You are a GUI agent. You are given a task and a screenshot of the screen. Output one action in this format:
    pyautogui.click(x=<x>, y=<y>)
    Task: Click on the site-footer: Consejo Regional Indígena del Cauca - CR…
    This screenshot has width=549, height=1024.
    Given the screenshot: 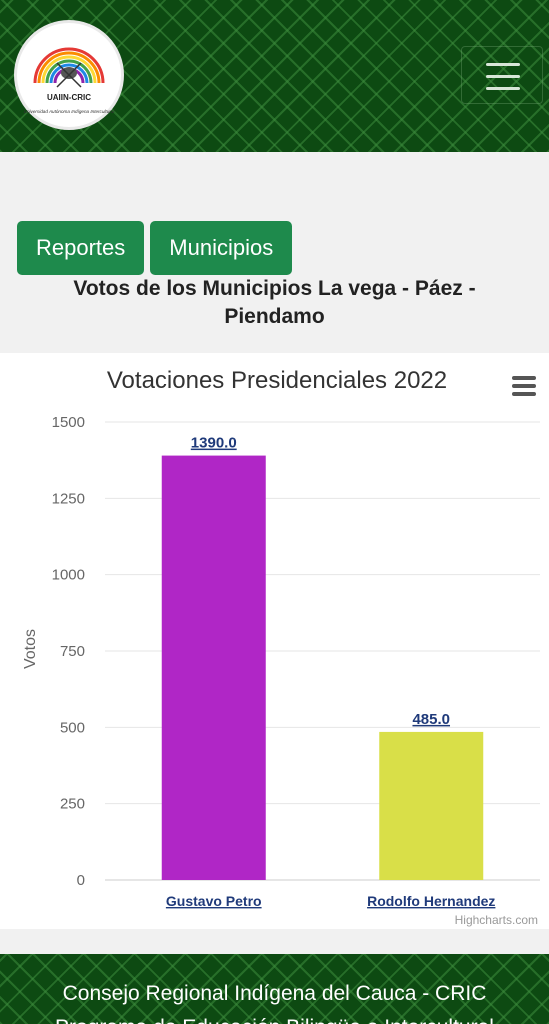 What is the action you would take?
    pyautogui.click(x=274, y=989)
    